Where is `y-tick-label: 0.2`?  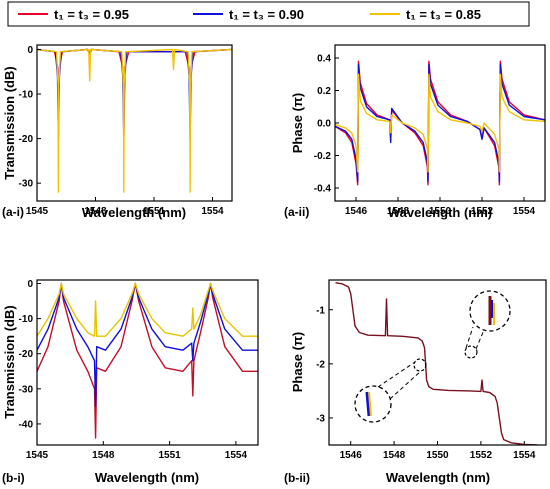 y-tick-label: 0.2 is located at coordinates (324, 91).